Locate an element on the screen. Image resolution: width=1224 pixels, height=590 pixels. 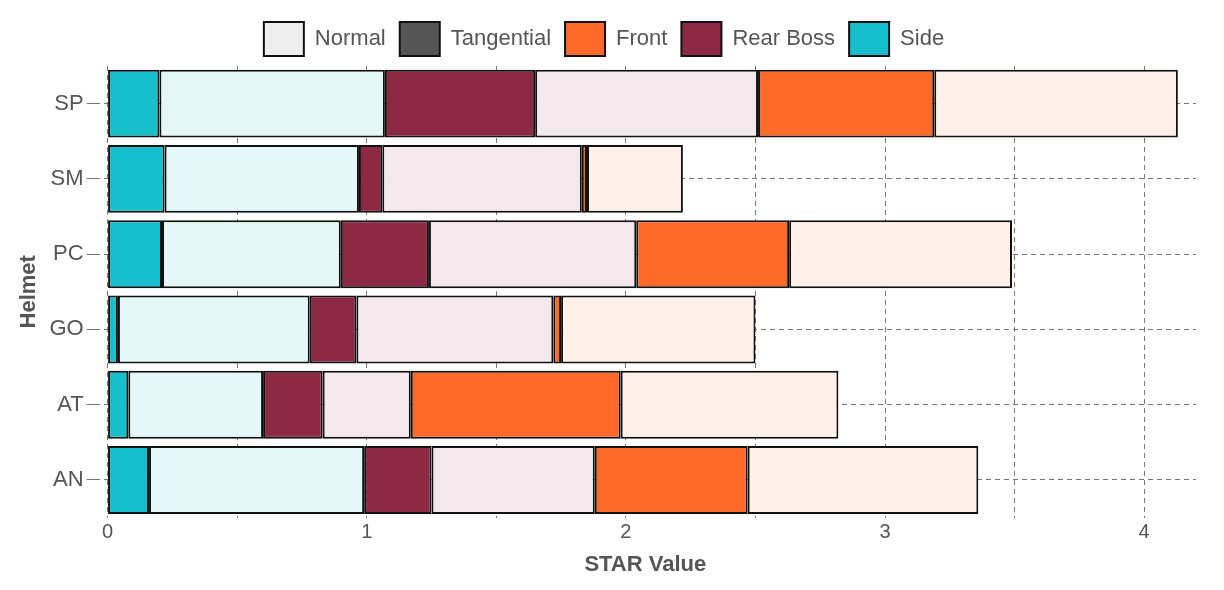
legend-label: Front is located at coordinates (642, 38).